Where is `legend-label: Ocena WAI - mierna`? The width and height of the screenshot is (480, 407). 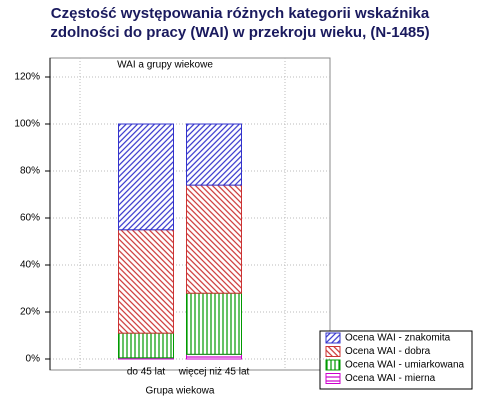
legend-label: Ocena WAI - mierna is located at coordinates (390, 378).